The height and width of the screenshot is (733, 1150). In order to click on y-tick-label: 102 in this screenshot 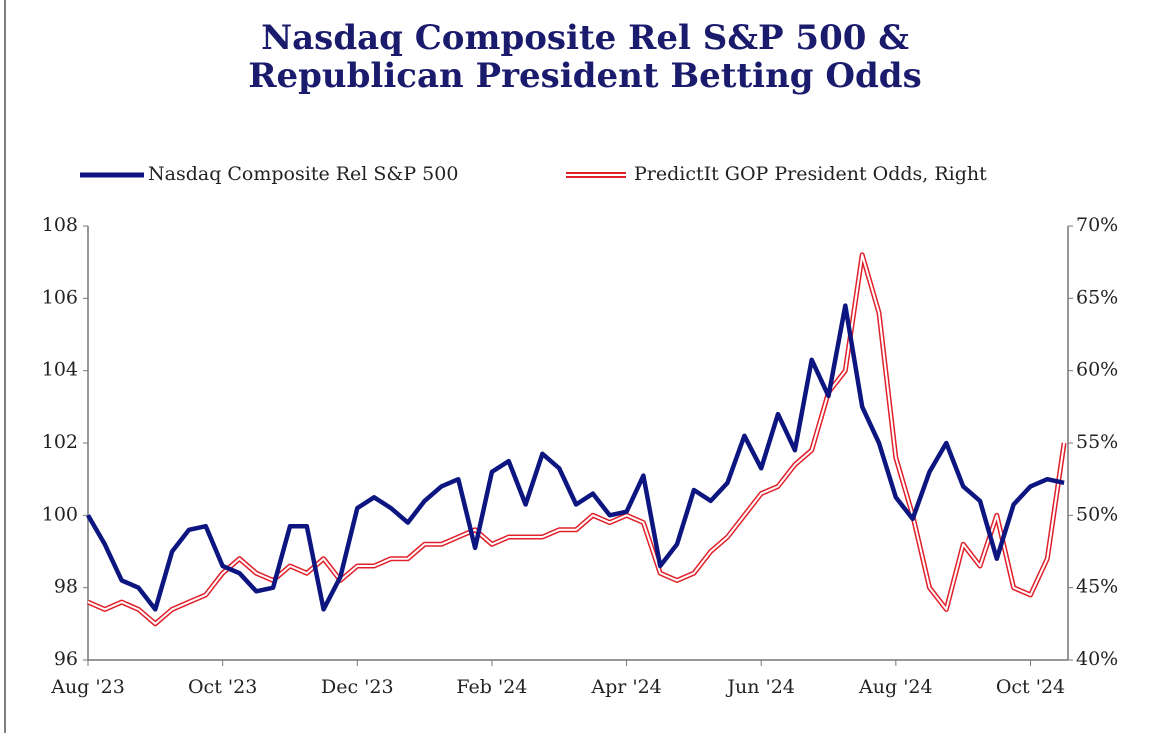, I will do `click(60, 442)`.